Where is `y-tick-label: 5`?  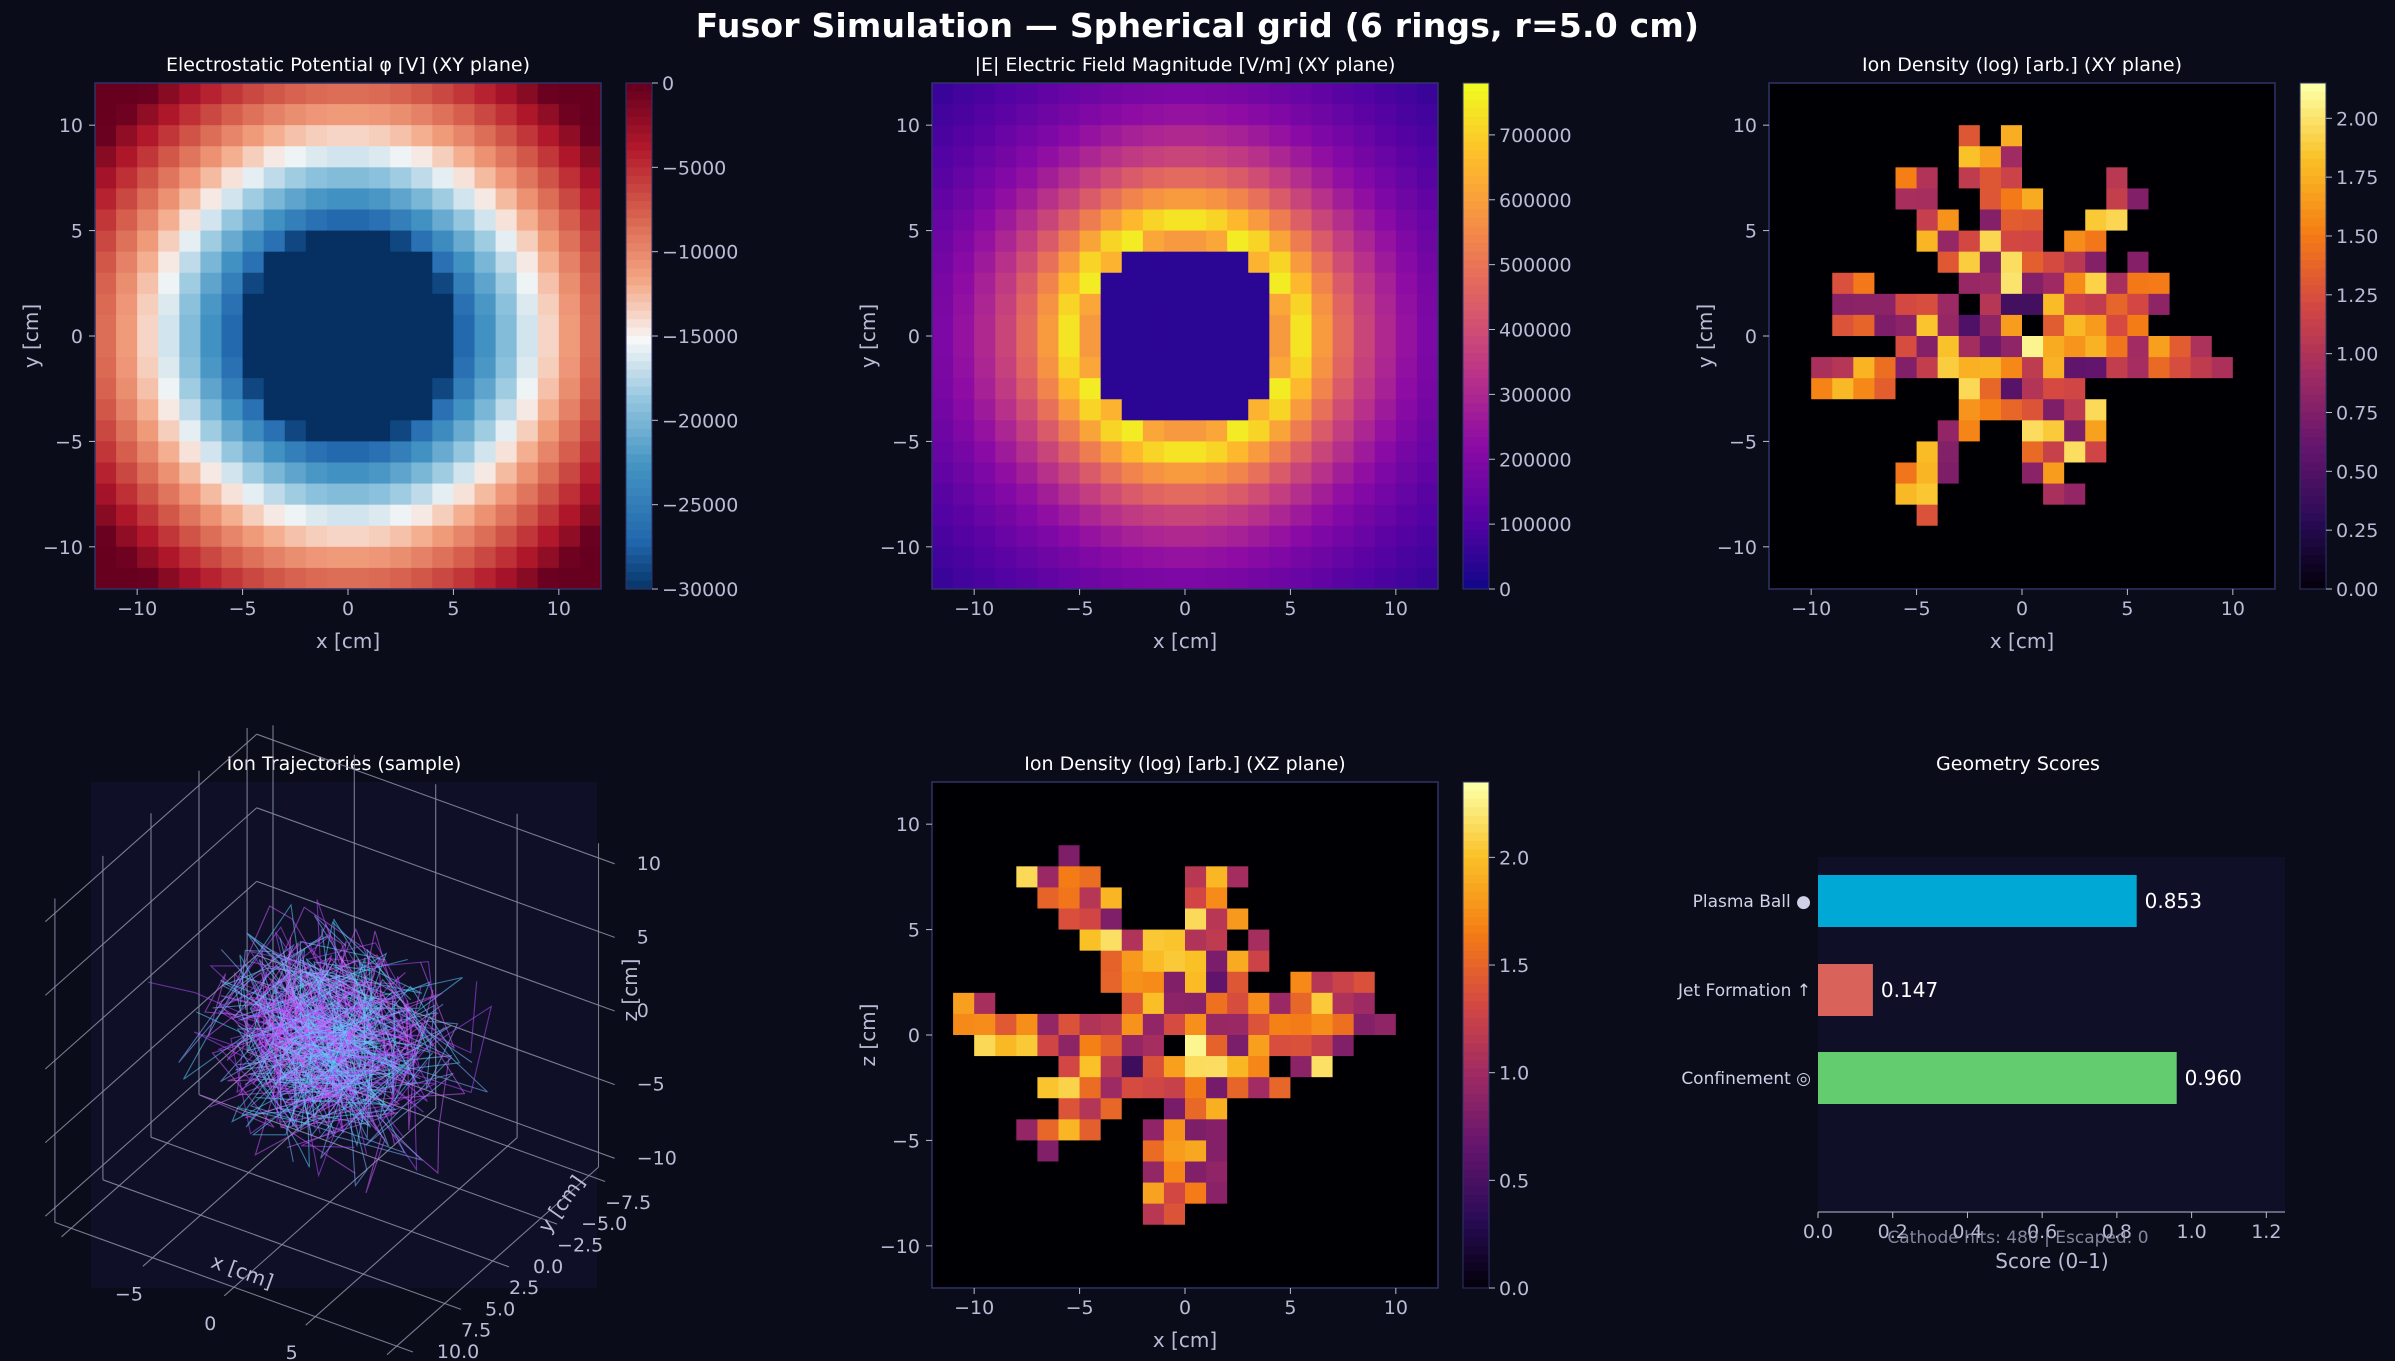 y-tick-label: 5 is located at coordinates (77, 232).